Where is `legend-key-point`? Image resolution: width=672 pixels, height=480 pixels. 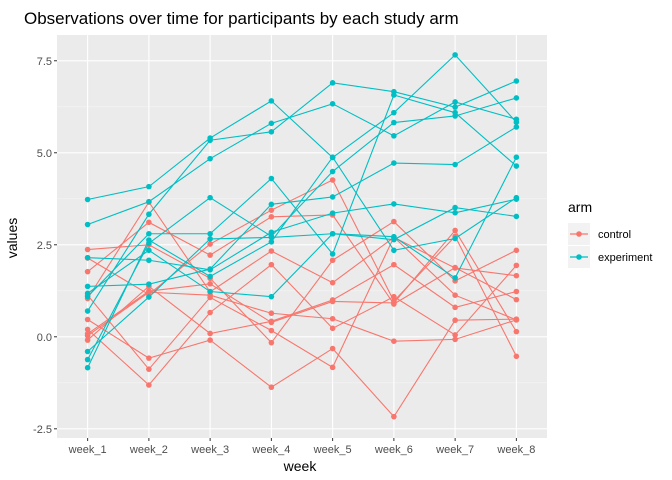 legend-key-point is located at coordinates (579, 257).